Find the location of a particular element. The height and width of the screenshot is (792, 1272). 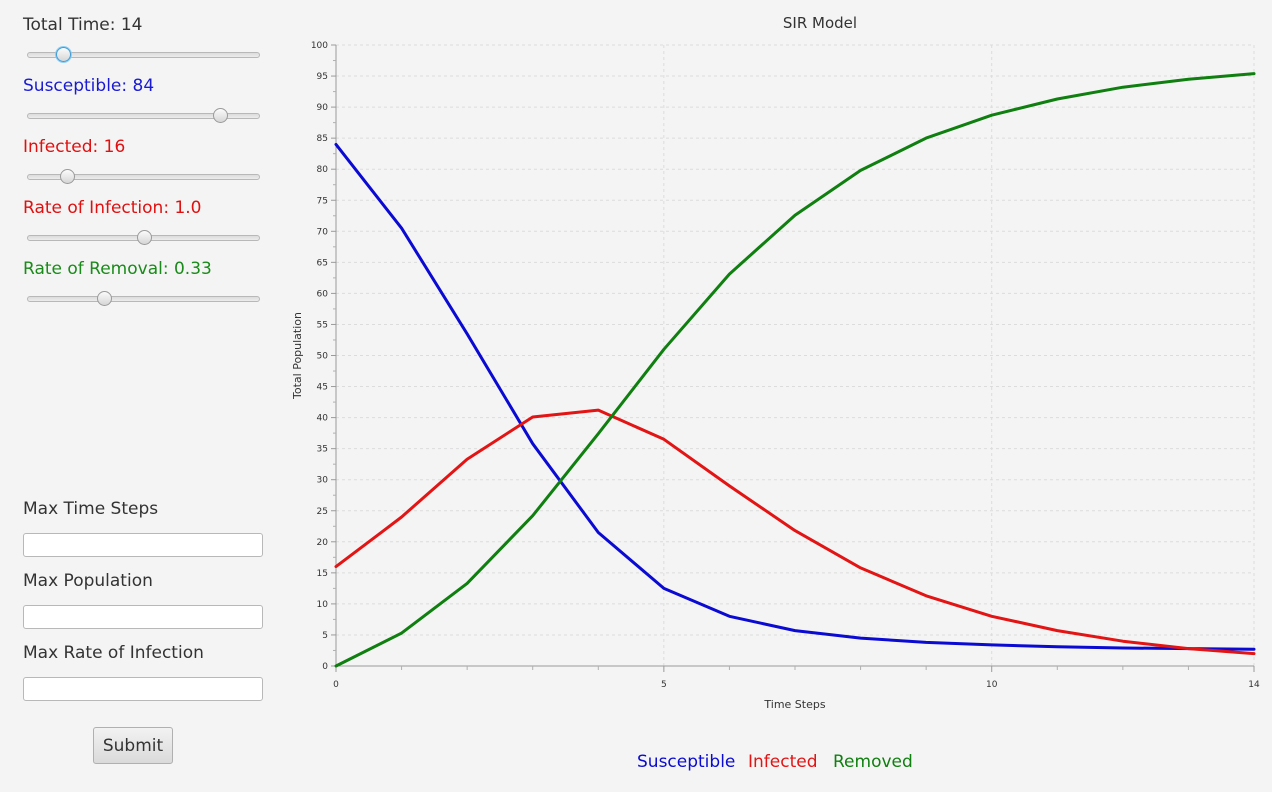

x-axis-title: Time Steps is located at coordinates (794, 704).